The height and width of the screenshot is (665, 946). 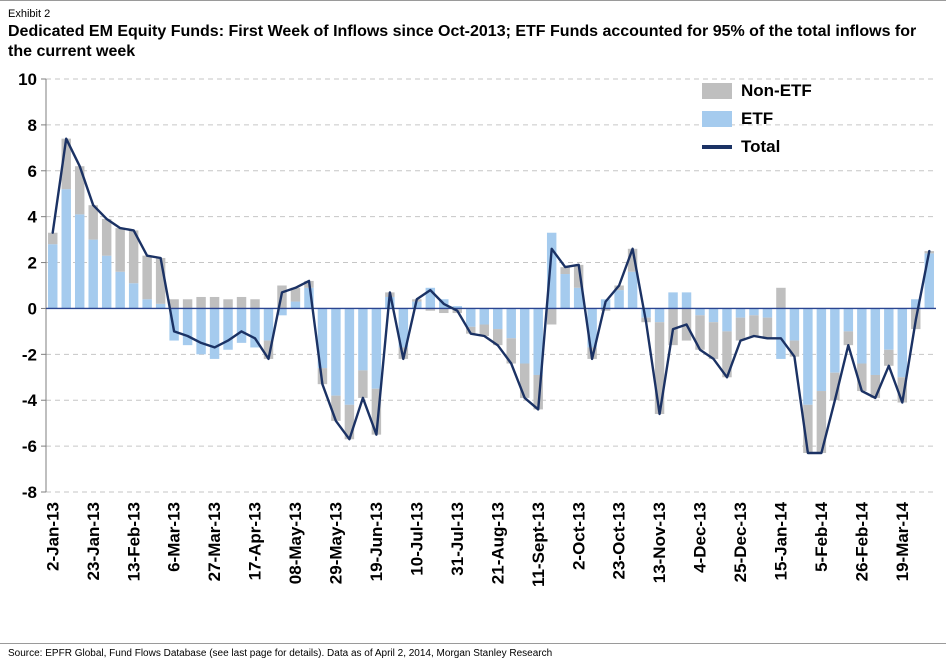 What do you see at coordinates (93, 541) in the screenshot?
I see `x-tick-label: 23-Jan-13` at bounding box center [93, 541].